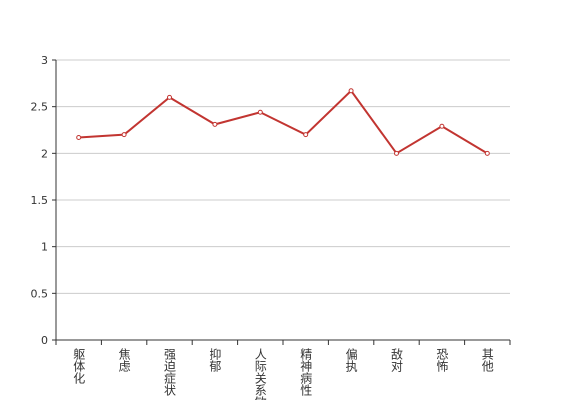 This screenshot has height=400, width=567. Describe the element at coordinates (44, 153) in the screenshot. I see `y-tick-label: 2` at that location.